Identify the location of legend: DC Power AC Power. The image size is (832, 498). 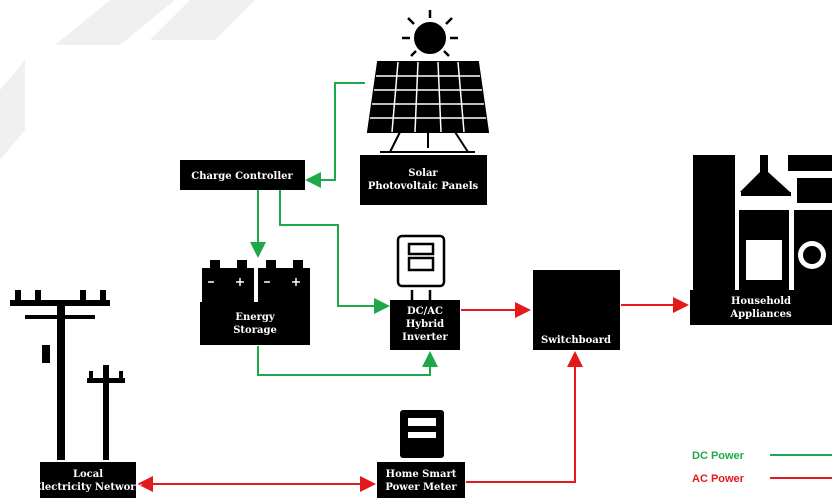
(762, 467).